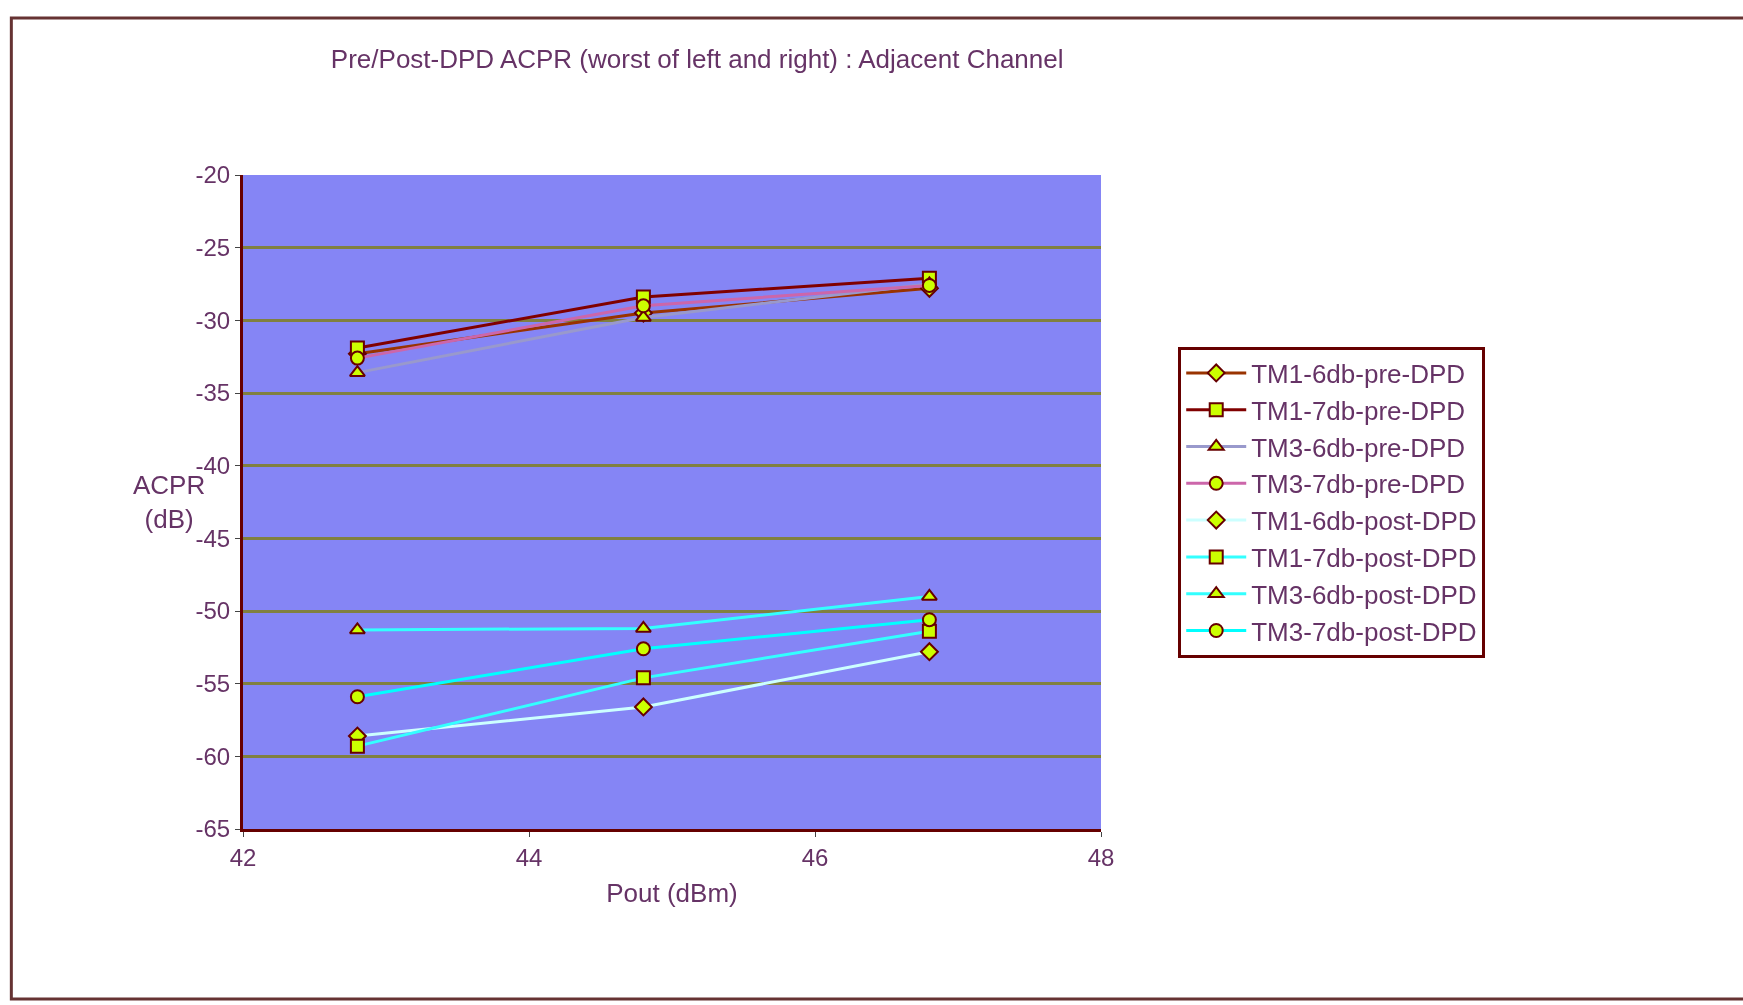 The width and height of the screenshot is (1743, 1005). What do you see at coordinates (1364, 631) in the screenshot?
I see `legend-label: TM3-7db-post-DPD` at bounding box center [1364, 631].